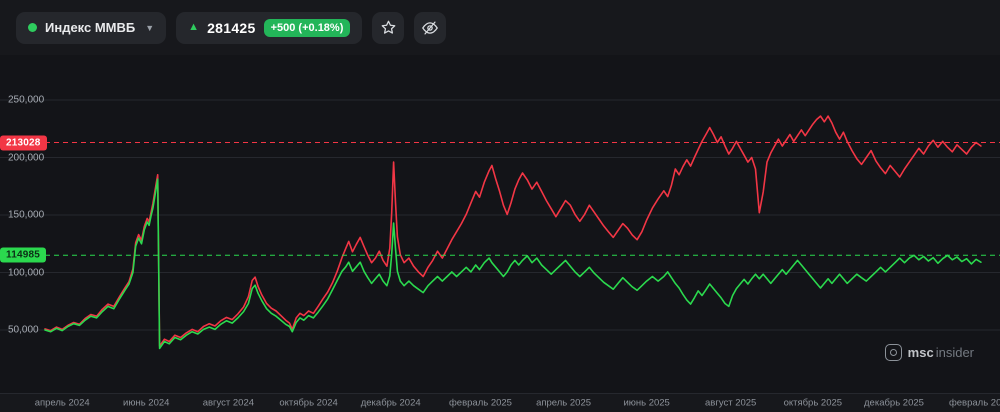 This screenshot has height=412, width=1000. I want to click on hide-button, so click(430, 27).